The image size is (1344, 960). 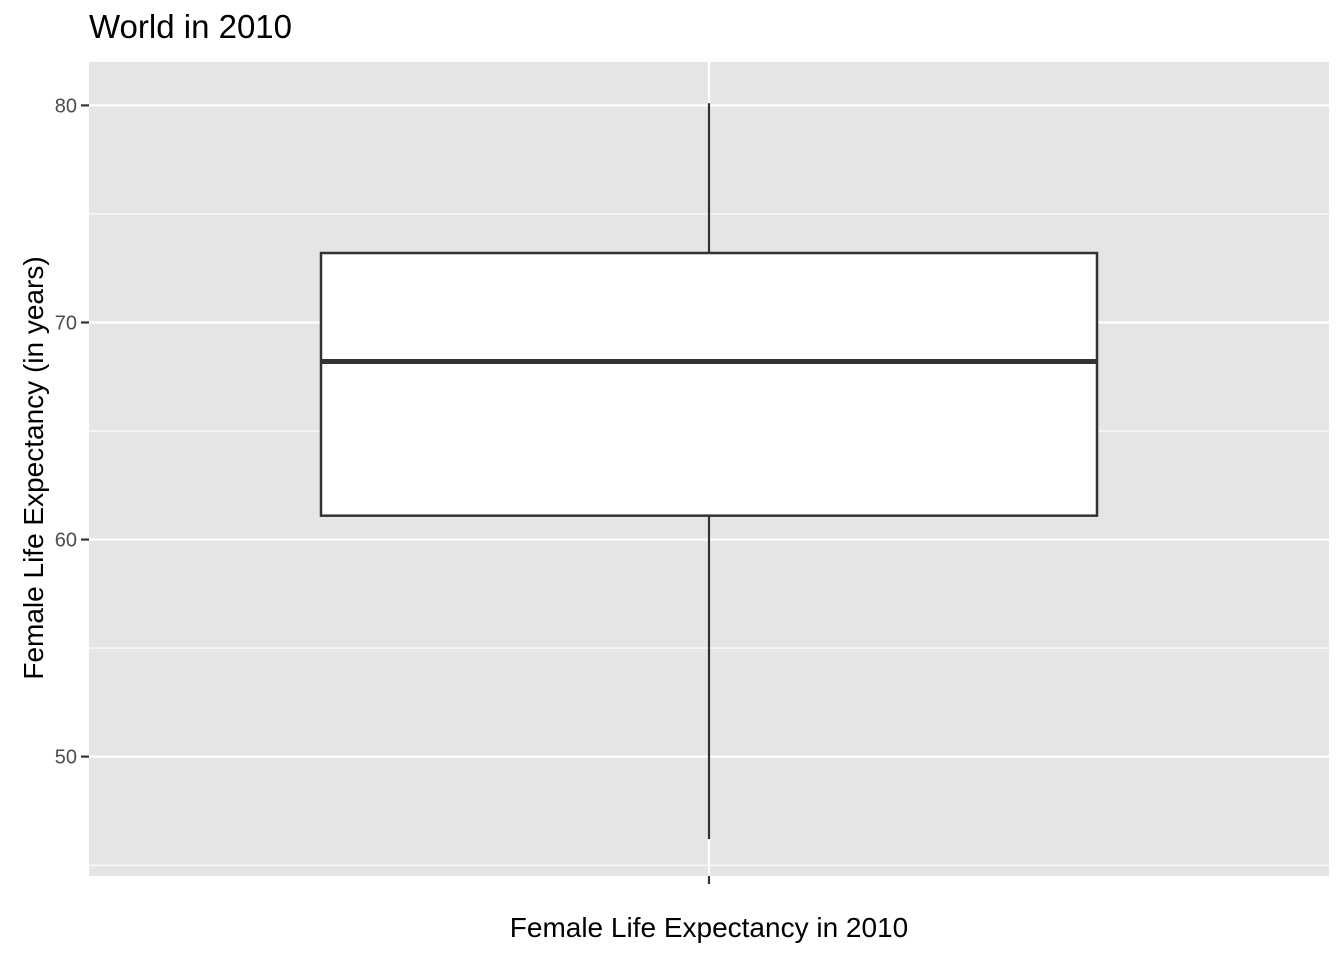 What do you see at coordinates (66, 323) in the screenshot?
I see `y-tick-label: 70` at bounding box center [66, 323].